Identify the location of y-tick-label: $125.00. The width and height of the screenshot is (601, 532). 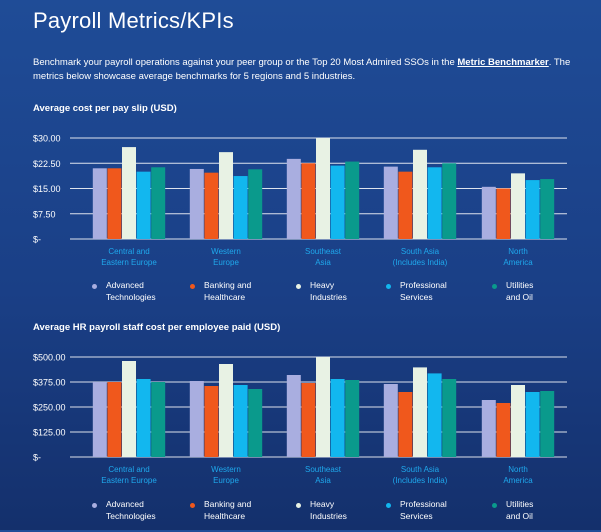
(49, 433).